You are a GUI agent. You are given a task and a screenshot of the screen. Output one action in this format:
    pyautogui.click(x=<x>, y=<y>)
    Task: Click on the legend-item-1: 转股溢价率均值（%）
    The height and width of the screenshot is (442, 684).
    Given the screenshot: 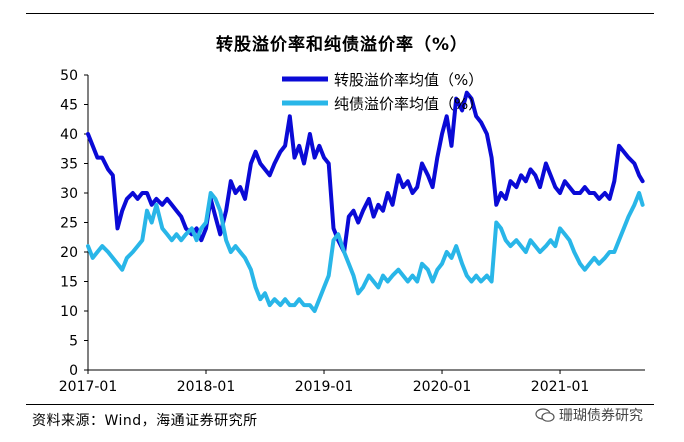 What is the action you would take?
    pyautogui.click(x=382, y=80)
    